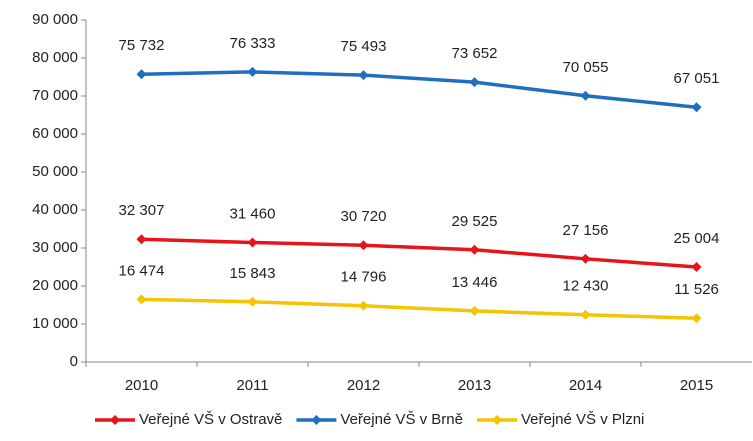 The height and width of the screenshot is (441, 753). I want to click on data-label: 12 430, so click(586, 286).